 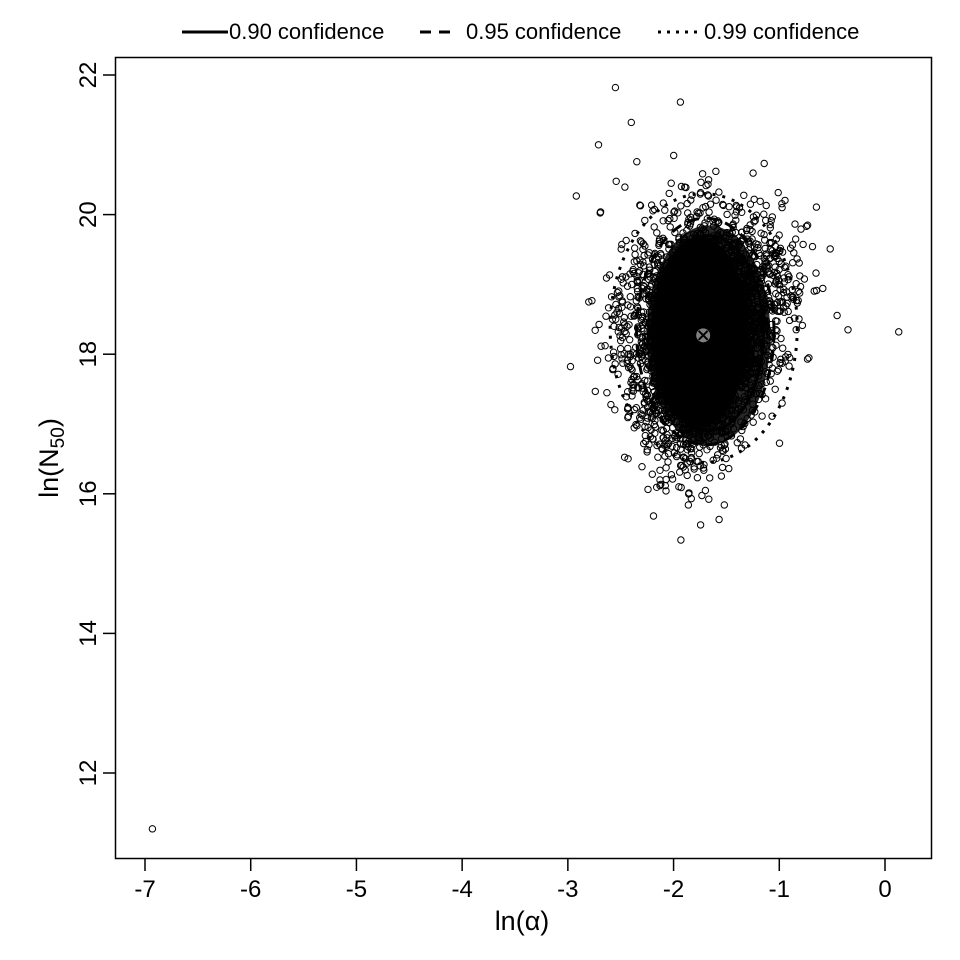 I want to click on y-axis-title: ln(N50), so click(x=51, y=458).